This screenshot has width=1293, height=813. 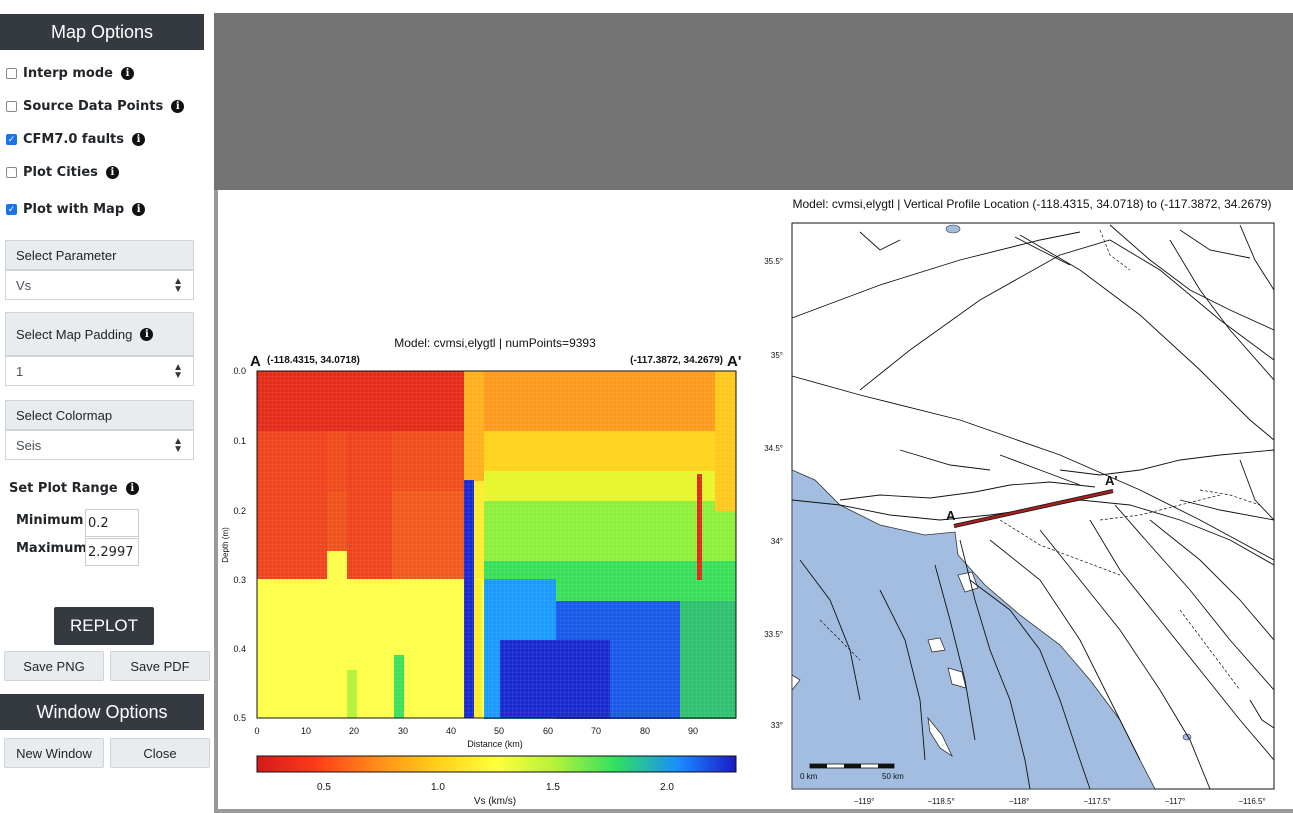 I want to click on plot-cities-label: Plot Cities, so click(x=60, y=172).